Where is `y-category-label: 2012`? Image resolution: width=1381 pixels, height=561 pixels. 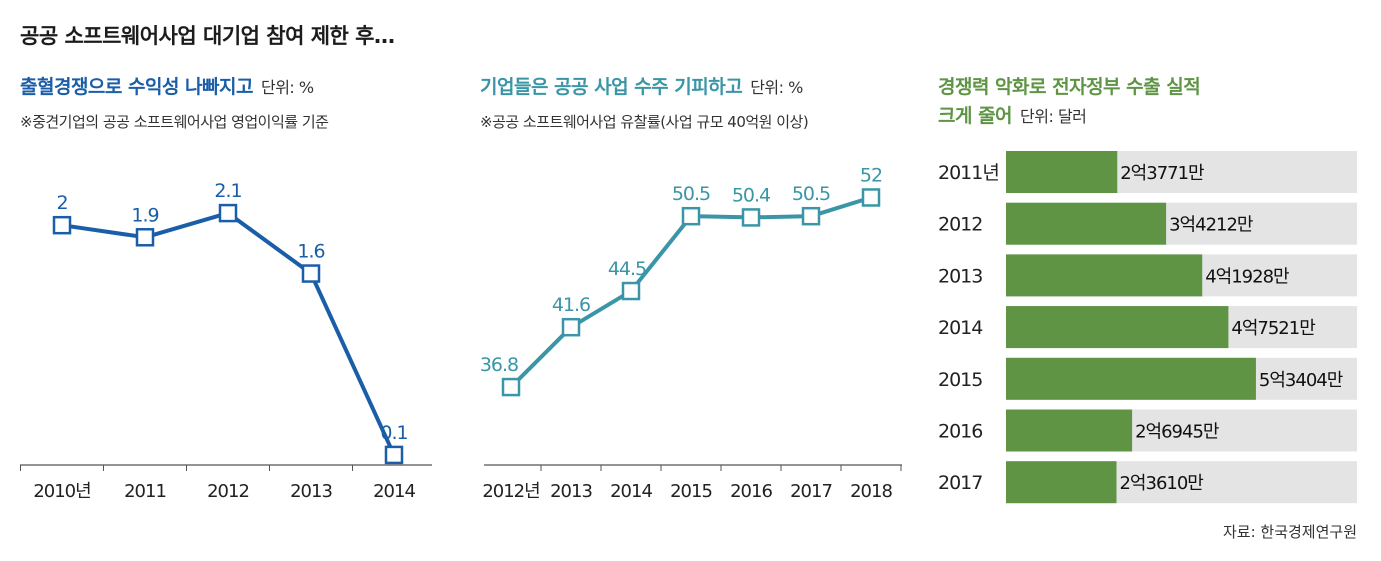 y-category-label: 2012 is located at coordinates (960, 225).